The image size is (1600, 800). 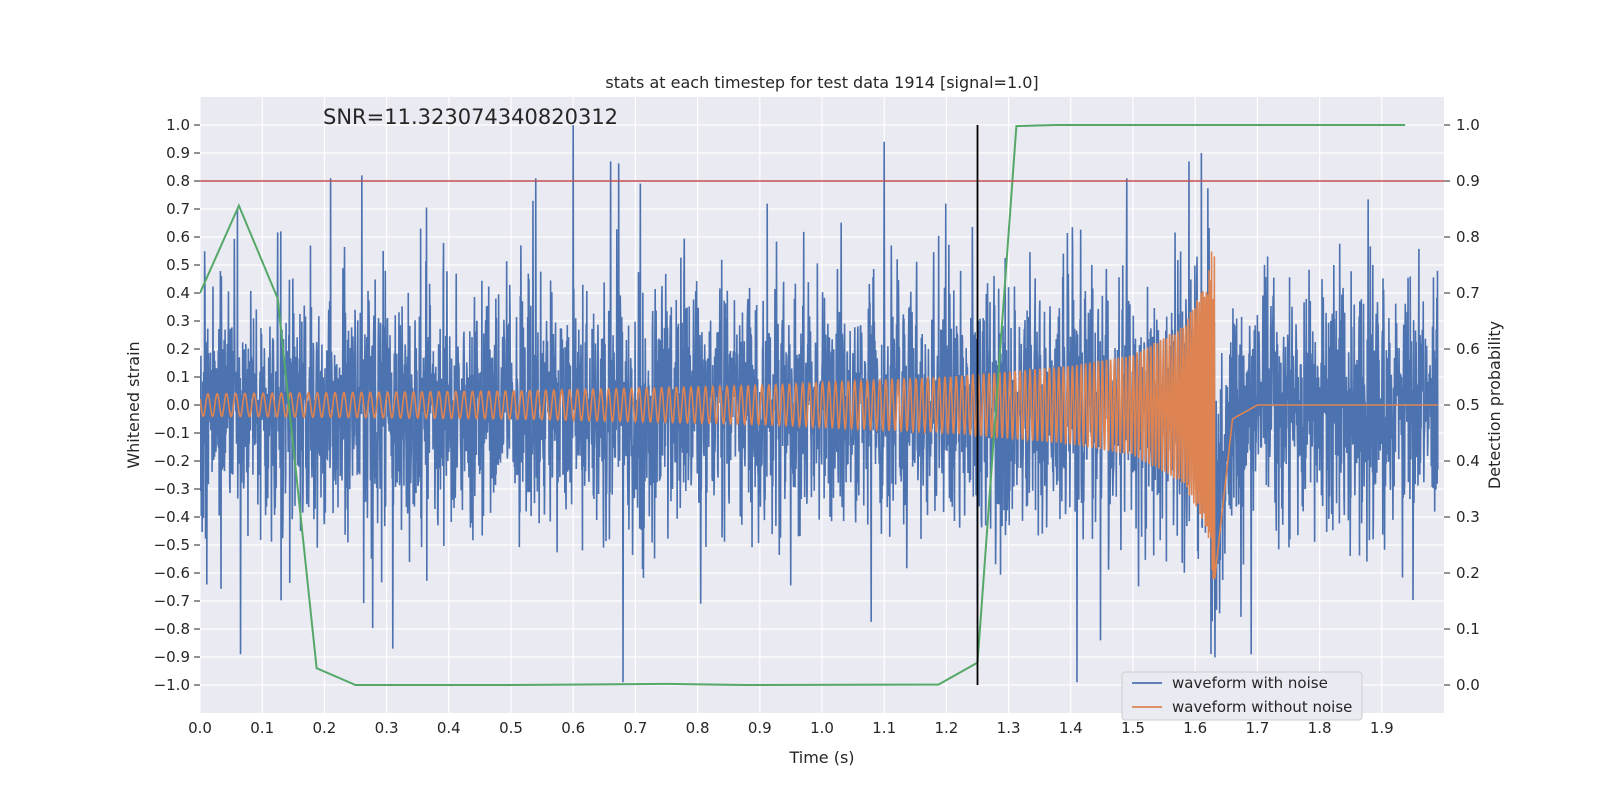 I want to click on y-tick-label: 0.2, so click(x=178, y=349).